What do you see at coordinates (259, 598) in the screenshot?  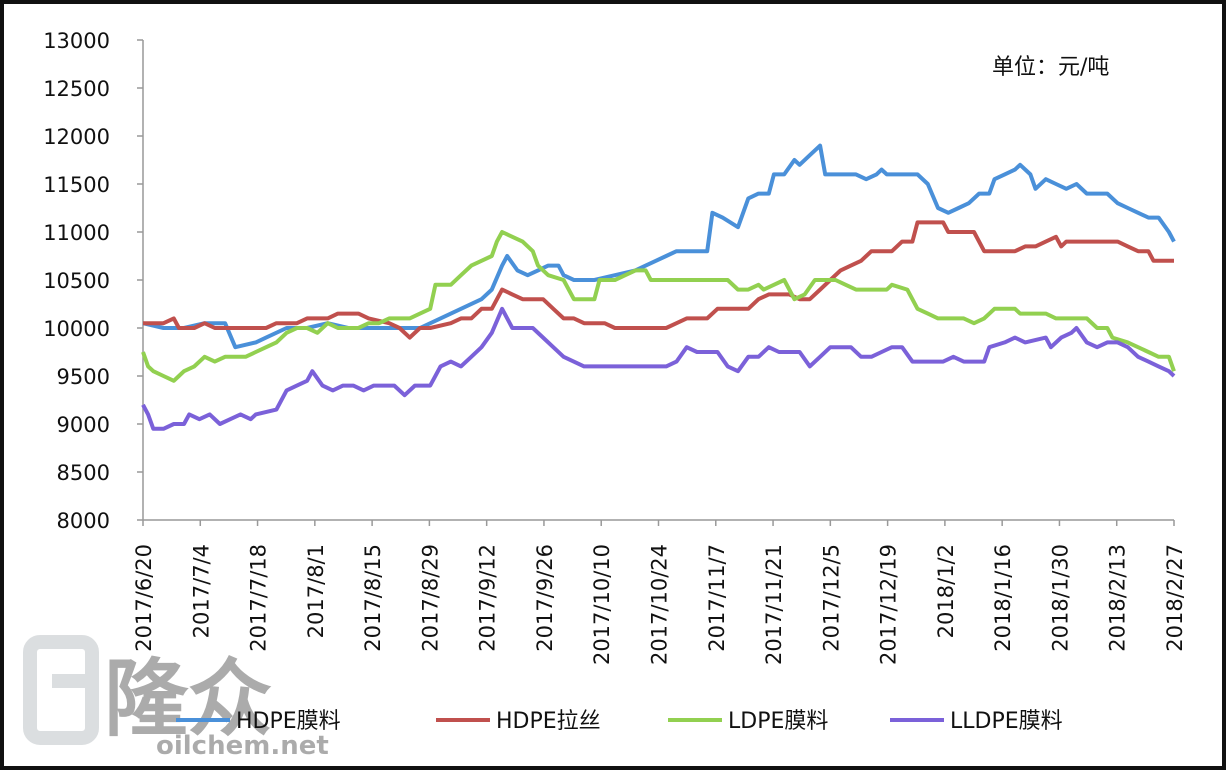 I see `x-tick-label: 2017/7/18` at bounding box center [259, 598].